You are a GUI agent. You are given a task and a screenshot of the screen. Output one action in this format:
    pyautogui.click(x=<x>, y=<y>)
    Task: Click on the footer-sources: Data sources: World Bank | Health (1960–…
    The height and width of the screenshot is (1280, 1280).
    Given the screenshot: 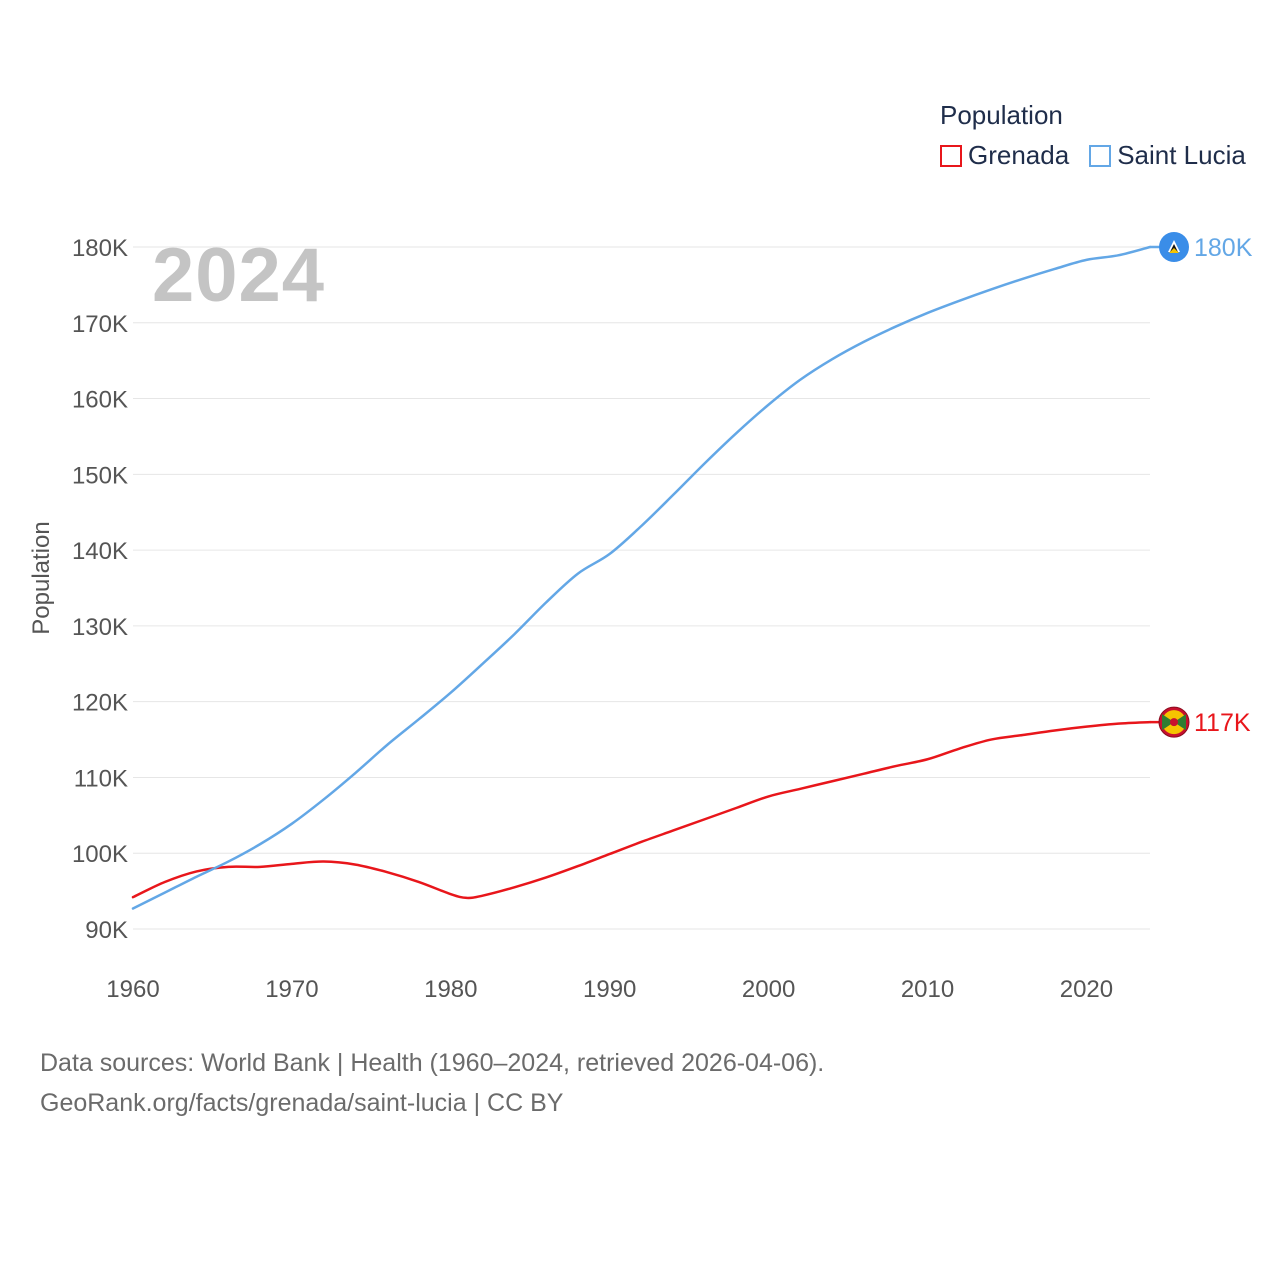 What is the action you would take?
    pyautogui.click(x=432, y=1063)
    